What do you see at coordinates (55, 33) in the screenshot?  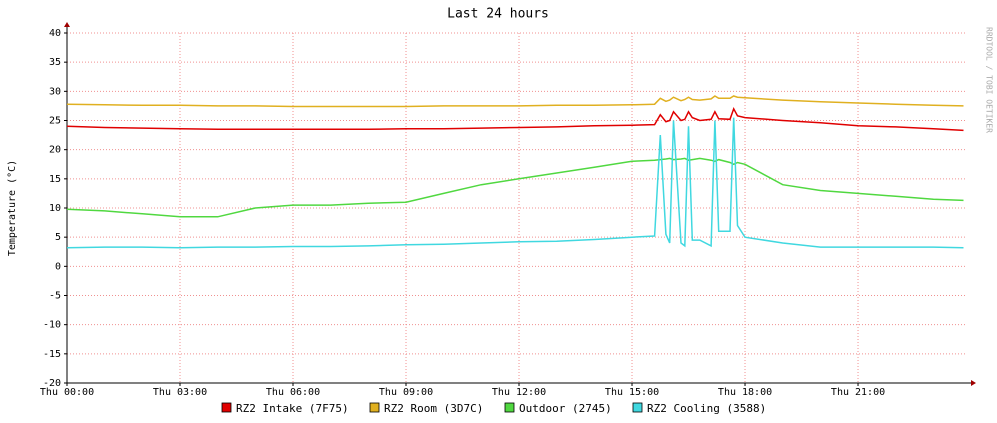 I see `y-tick-label: 40` at bounding box center [55, 33].